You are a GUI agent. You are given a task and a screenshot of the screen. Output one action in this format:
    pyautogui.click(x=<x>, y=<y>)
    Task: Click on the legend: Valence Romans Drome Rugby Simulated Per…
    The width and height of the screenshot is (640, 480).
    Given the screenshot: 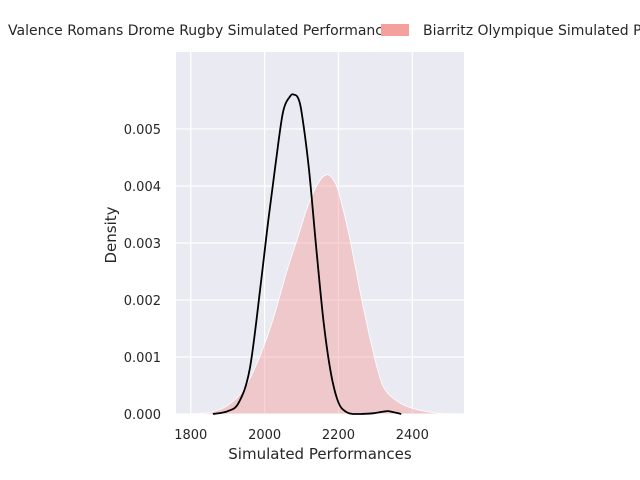 What is the action you would take?
    pyautogui.click(x=324, y=31)
    